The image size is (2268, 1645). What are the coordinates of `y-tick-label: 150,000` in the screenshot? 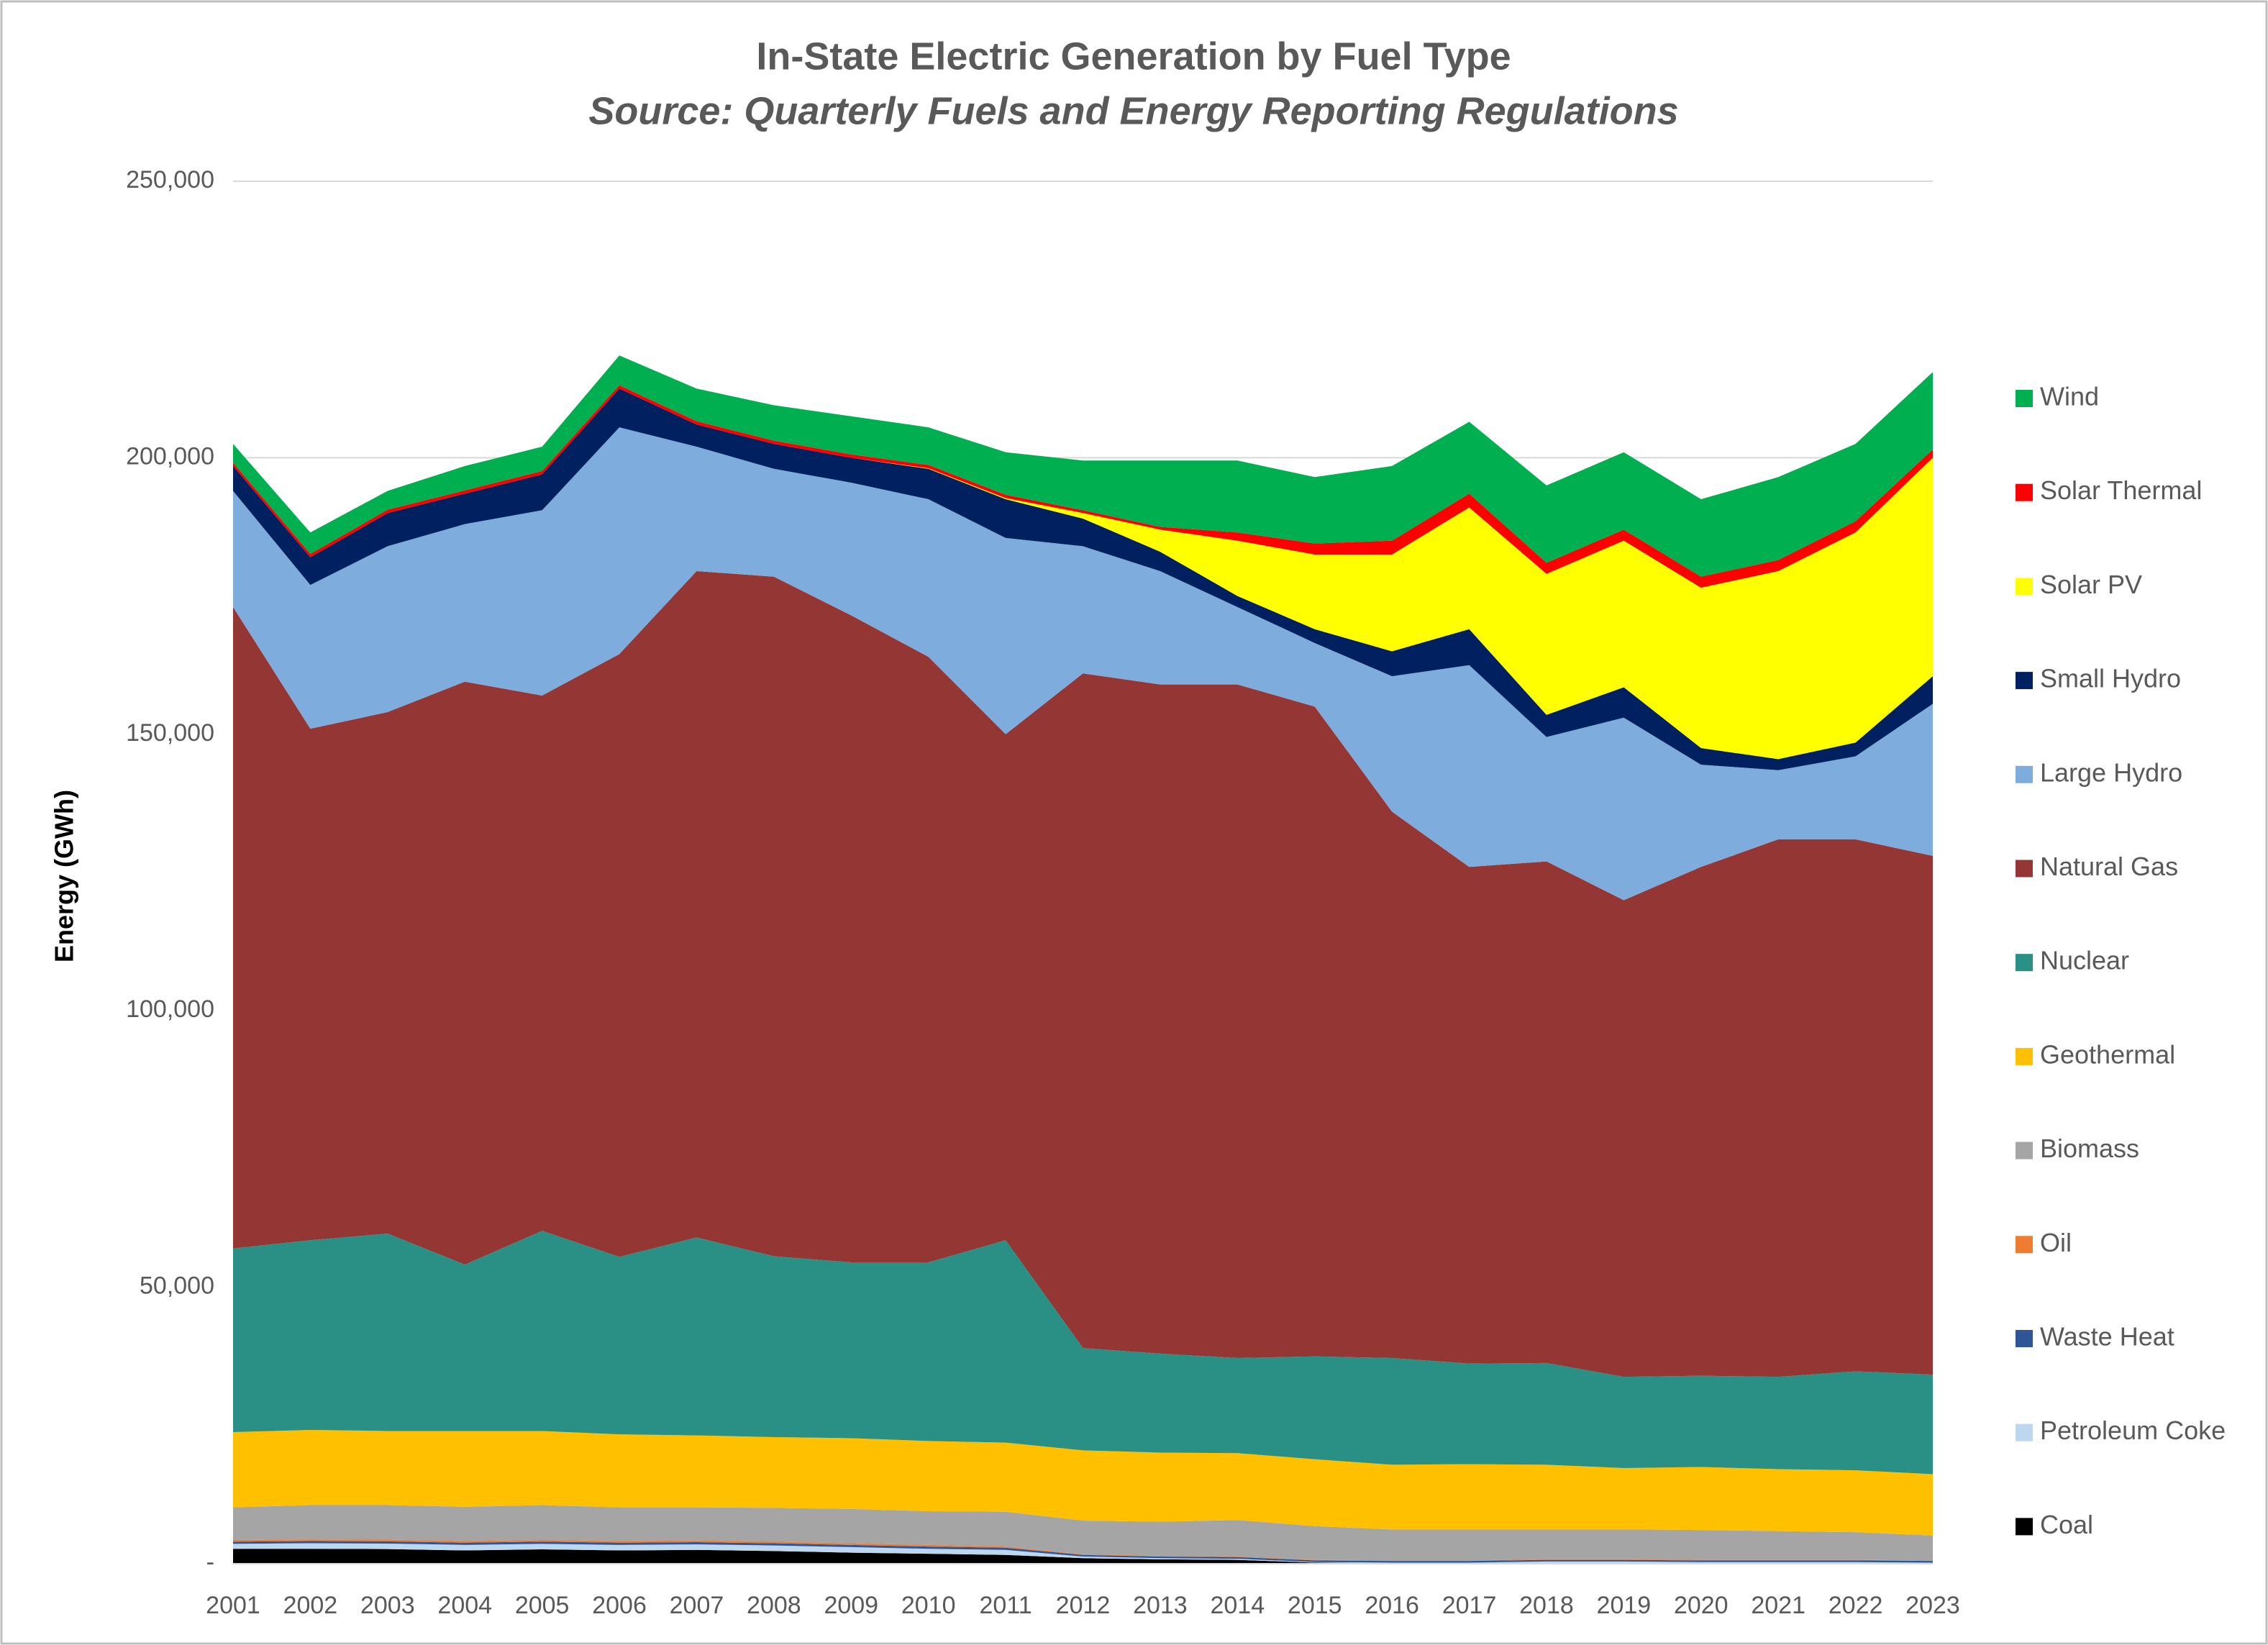 It's located at (170, 733).